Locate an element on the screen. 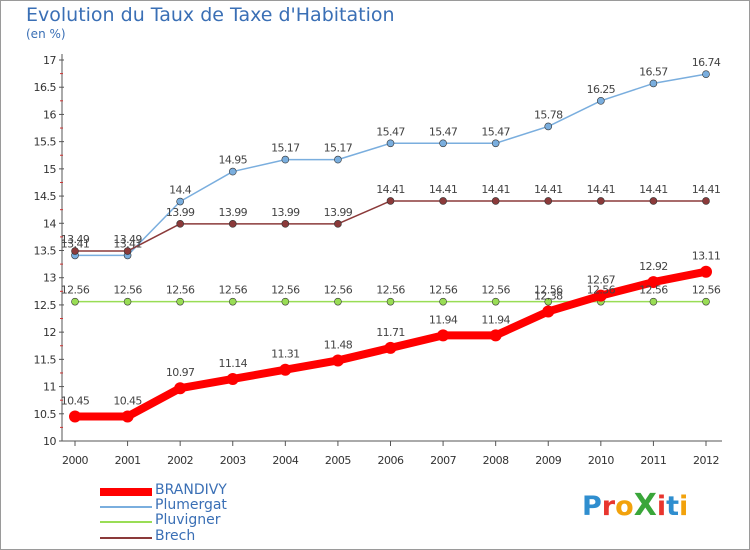  y-tick-label: 17 is located at coordinates (49, 60).